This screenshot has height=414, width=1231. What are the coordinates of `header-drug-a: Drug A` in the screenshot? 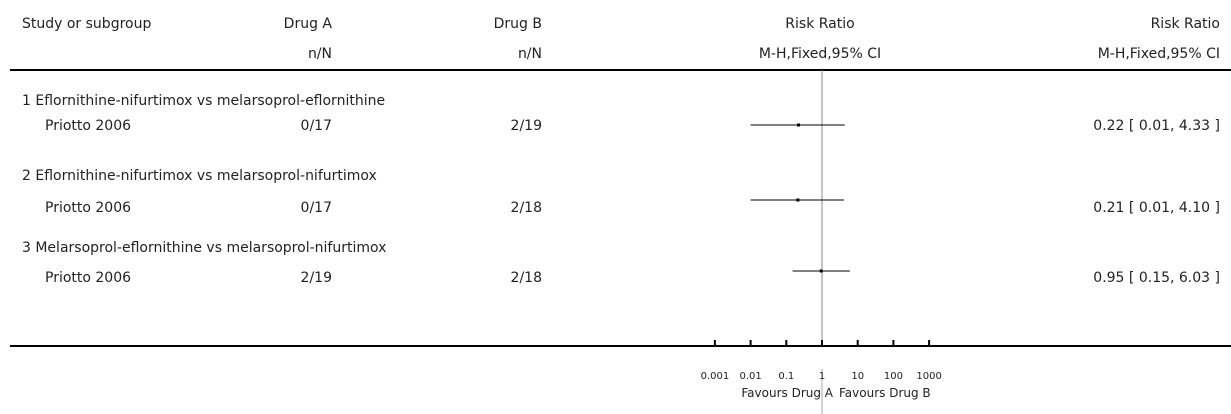 It's located at (307, 24).